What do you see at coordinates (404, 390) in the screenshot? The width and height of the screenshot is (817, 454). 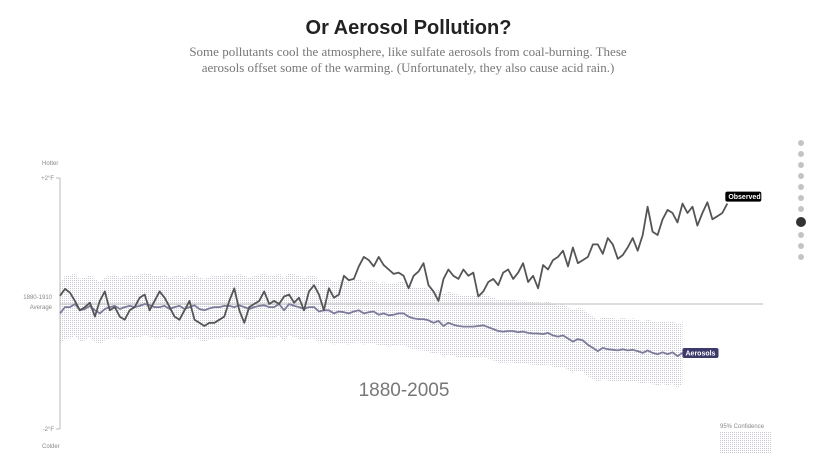 I see `period-label: 1880-2005` at bounding box center [404, 390].